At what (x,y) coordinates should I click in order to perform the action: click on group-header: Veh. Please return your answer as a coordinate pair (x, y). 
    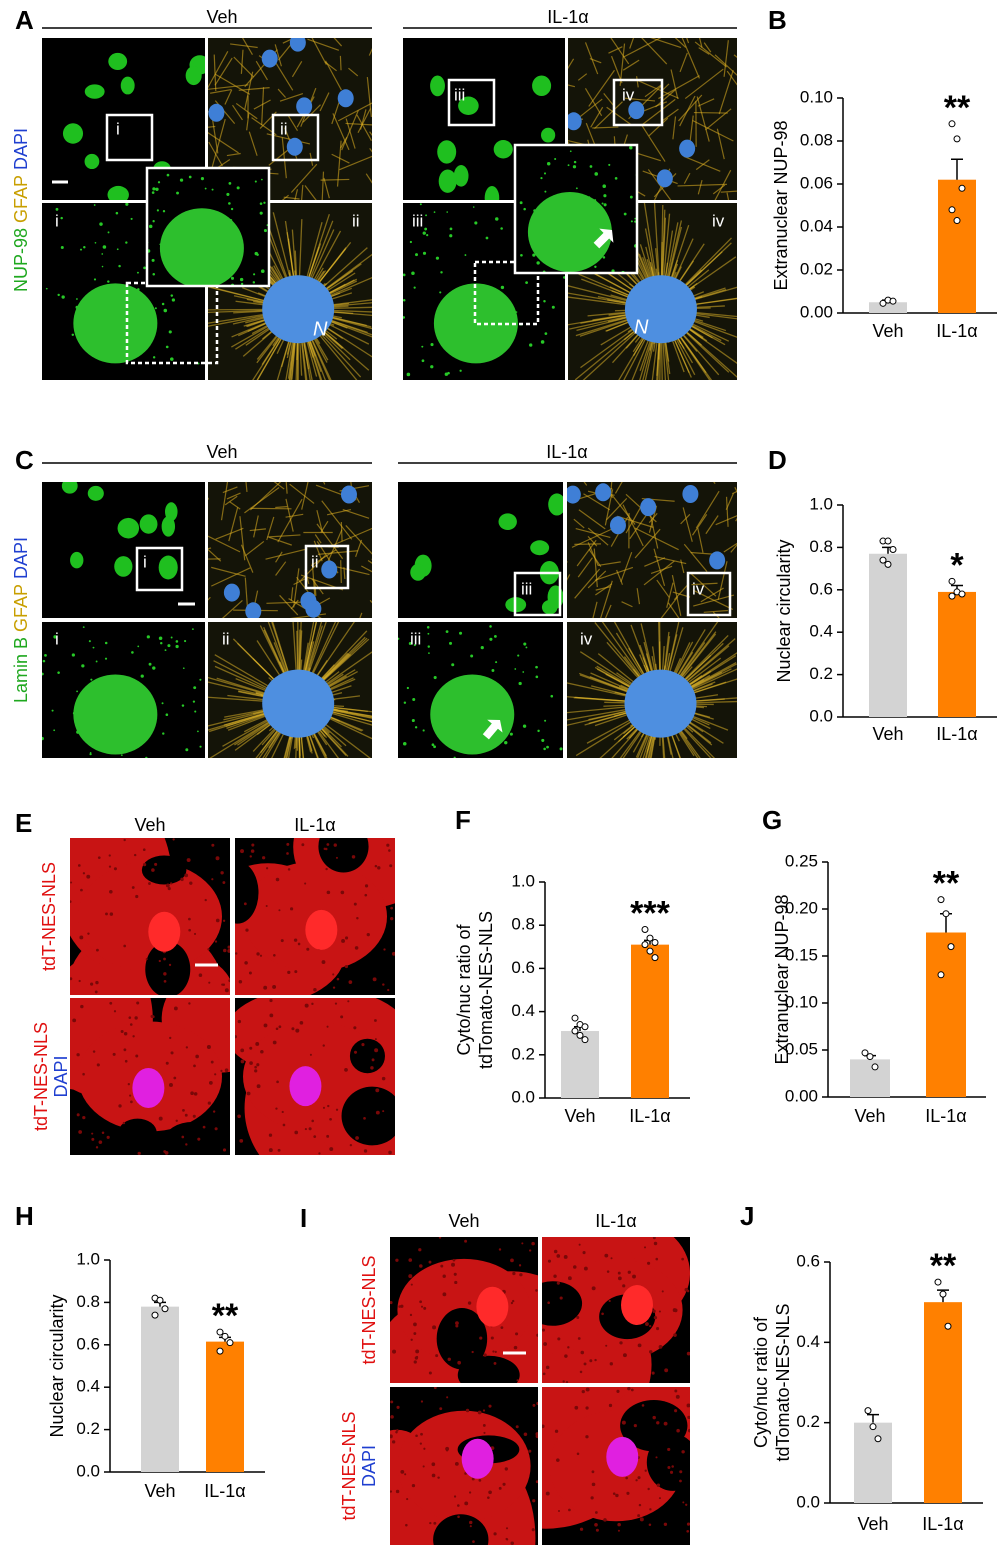
    Looking at the image, I should click on (149, 825).